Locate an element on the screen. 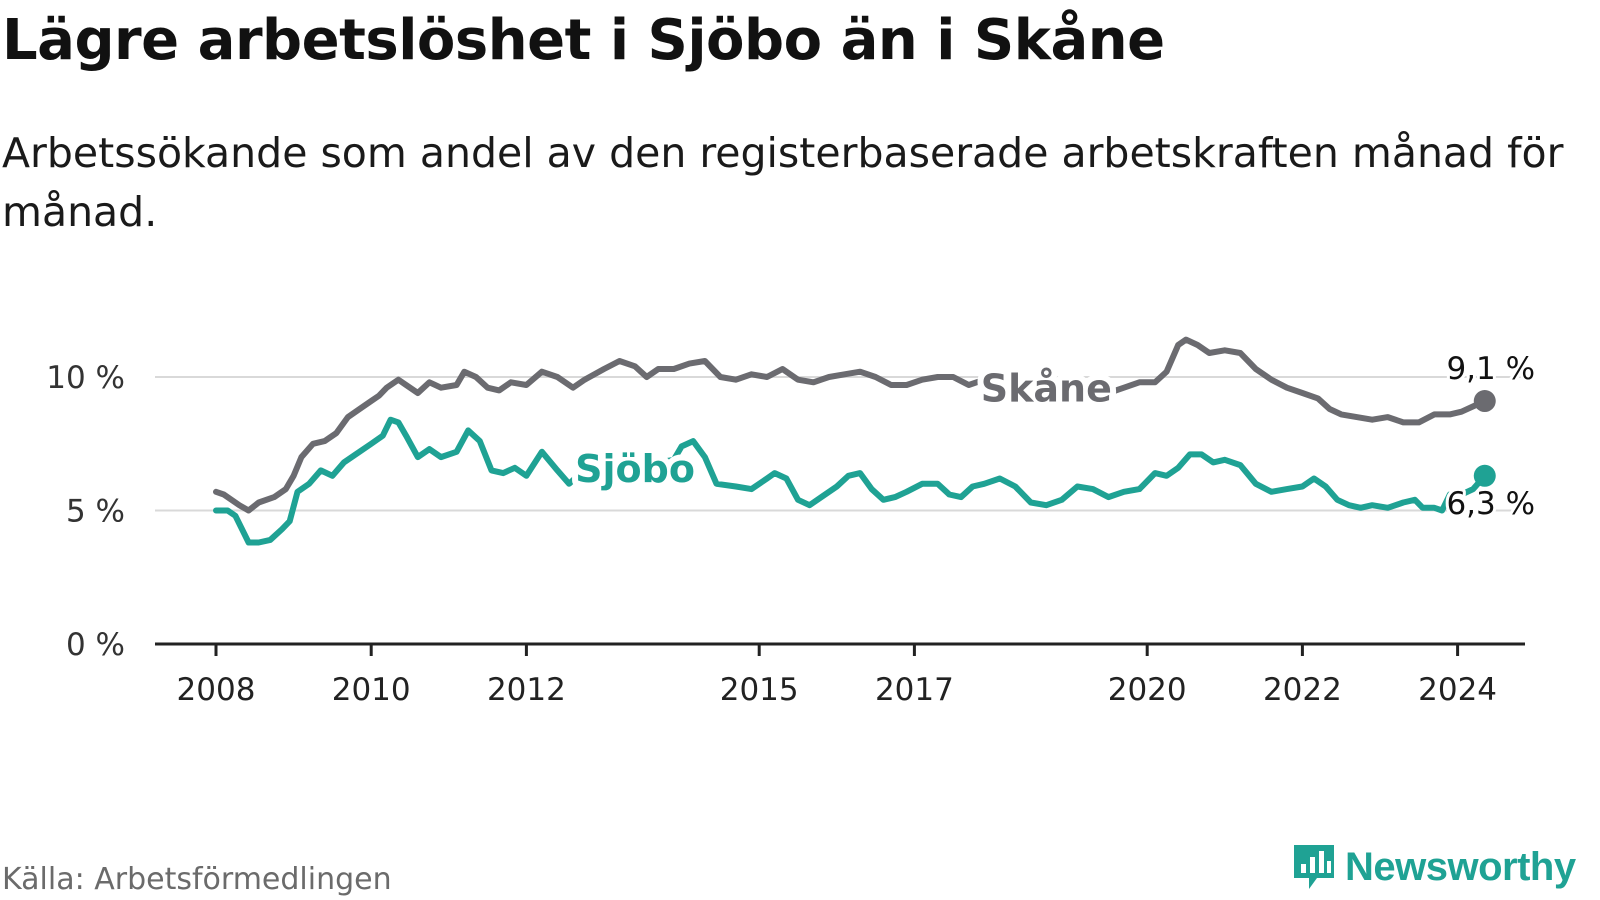 The height and width of the screenshot is (900, 1600). brand-name: Newsworthy is located at coordinates (1460, 866).